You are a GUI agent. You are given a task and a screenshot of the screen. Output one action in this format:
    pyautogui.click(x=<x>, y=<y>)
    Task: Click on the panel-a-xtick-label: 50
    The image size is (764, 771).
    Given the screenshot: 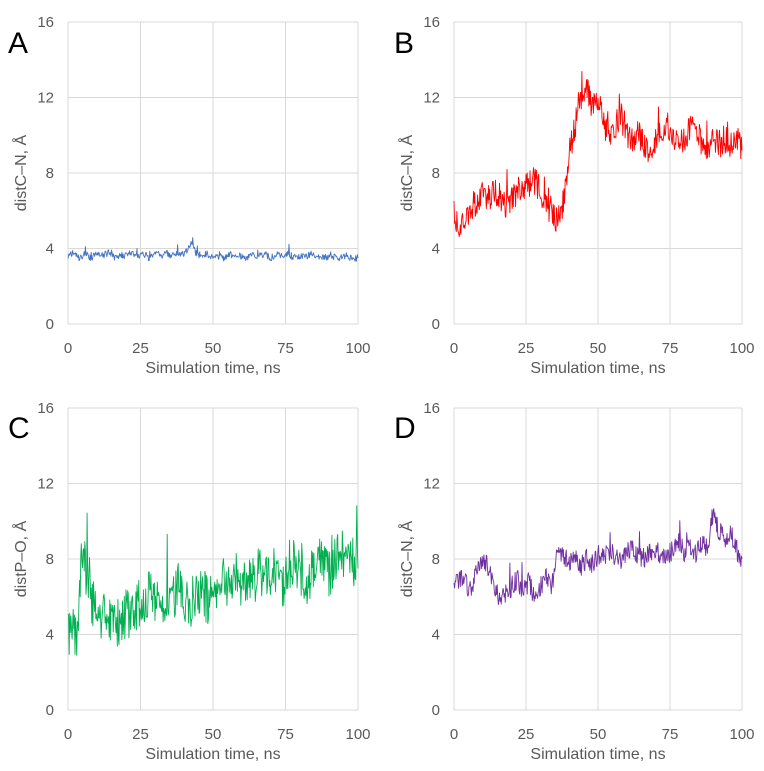 What is the action you would take?
    pyautogui.click(x=213, y=348)
    